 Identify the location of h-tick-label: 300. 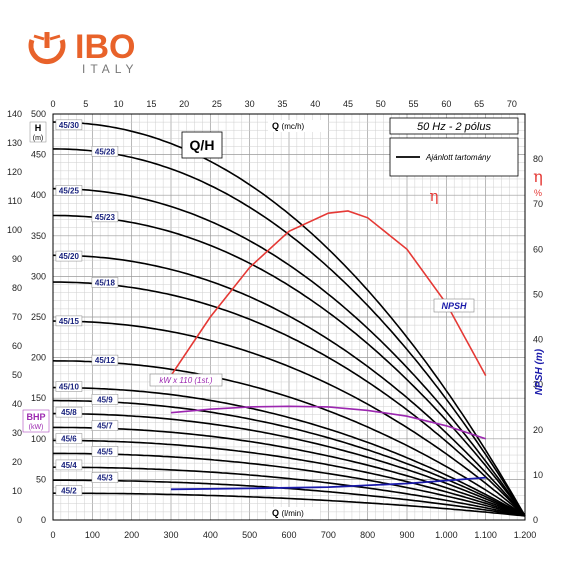
(38, 276).